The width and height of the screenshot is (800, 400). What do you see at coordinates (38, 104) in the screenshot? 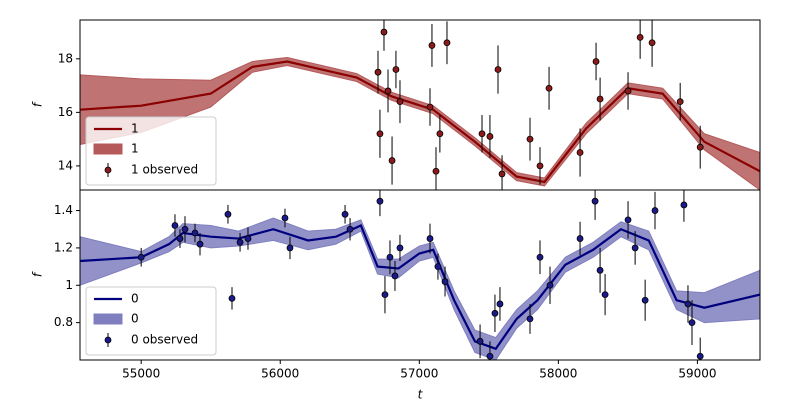
I see `y-axis-label: f` at bounding box center [38, 104].